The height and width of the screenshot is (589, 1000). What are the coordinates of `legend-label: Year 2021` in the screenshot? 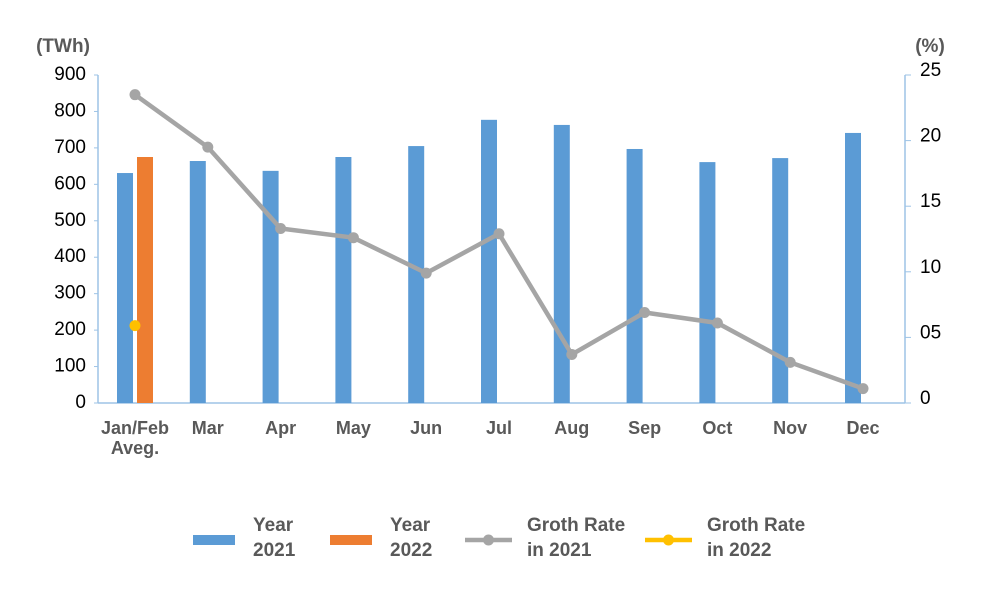 It's located at (274, 538).